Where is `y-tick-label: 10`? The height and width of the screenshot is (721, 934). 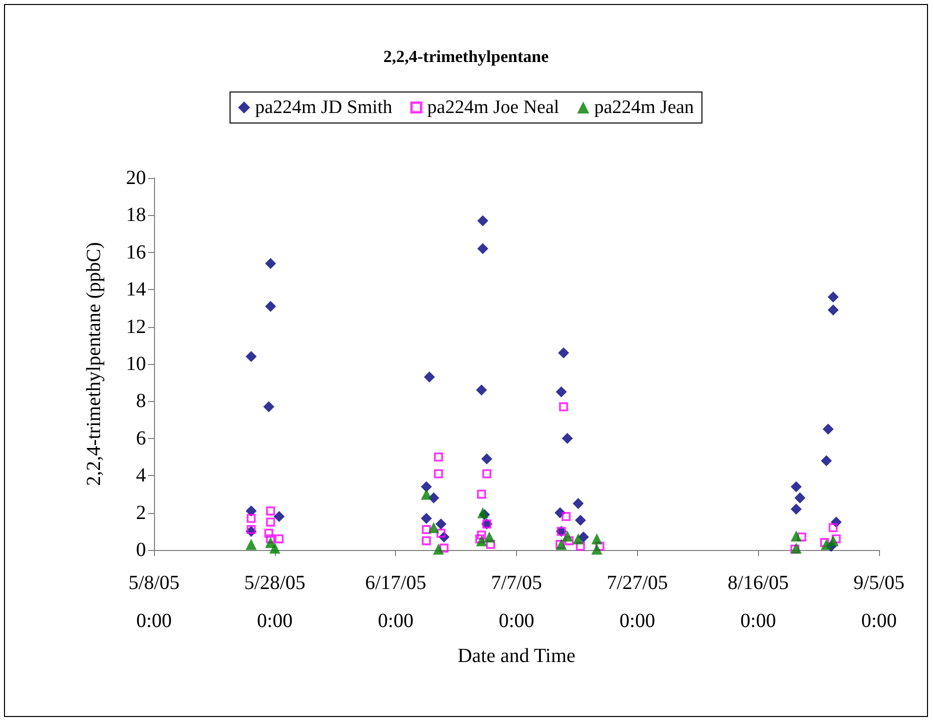 y-tick-label: 10 is located at coordinates (136, 364).